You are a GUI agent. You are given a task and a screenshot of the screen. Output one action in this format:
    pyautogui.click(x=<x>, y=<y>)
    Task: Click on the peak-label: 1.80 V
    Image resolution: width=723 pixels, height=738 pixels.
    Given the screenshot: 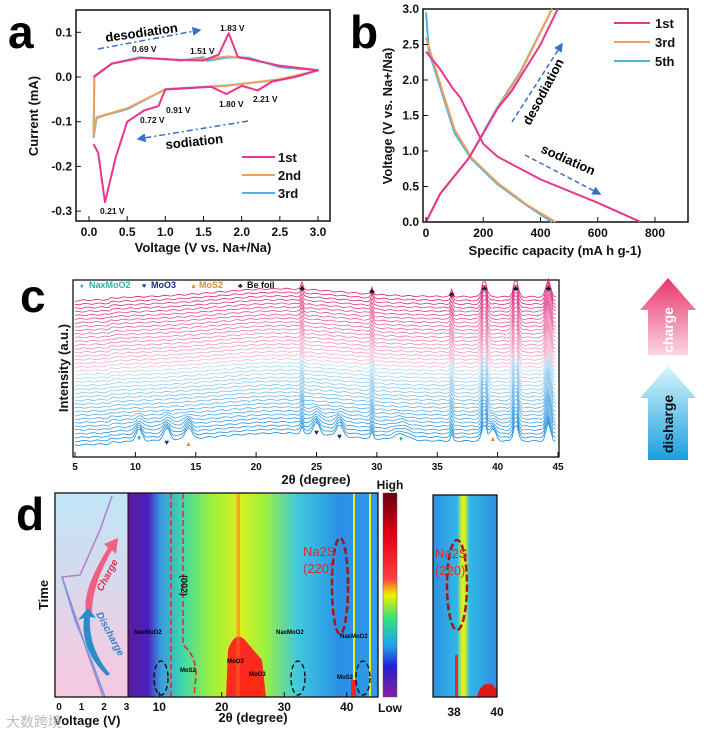 What is the action you would take?
    pyautogui.click(x=231, y=104)
    